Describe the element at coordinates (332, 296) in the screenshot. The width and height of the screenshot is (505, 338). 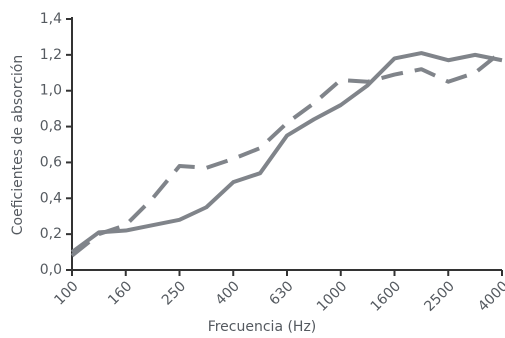
I see `x-tick-label: 1000` at that location.